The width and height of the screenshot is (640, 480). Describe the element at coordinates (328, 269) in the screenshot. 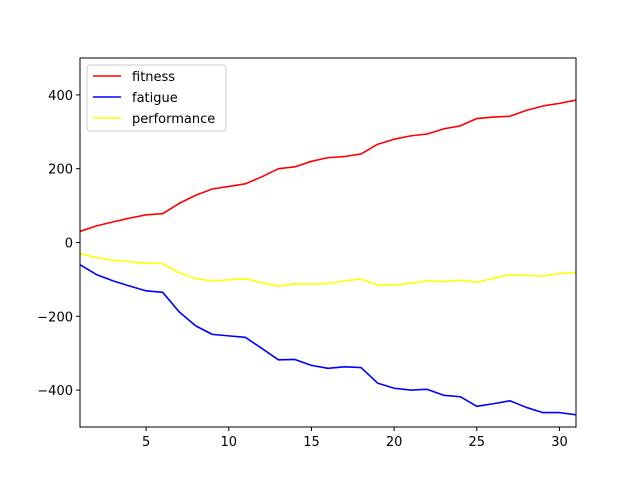

I see `series-line-performance` at that location.